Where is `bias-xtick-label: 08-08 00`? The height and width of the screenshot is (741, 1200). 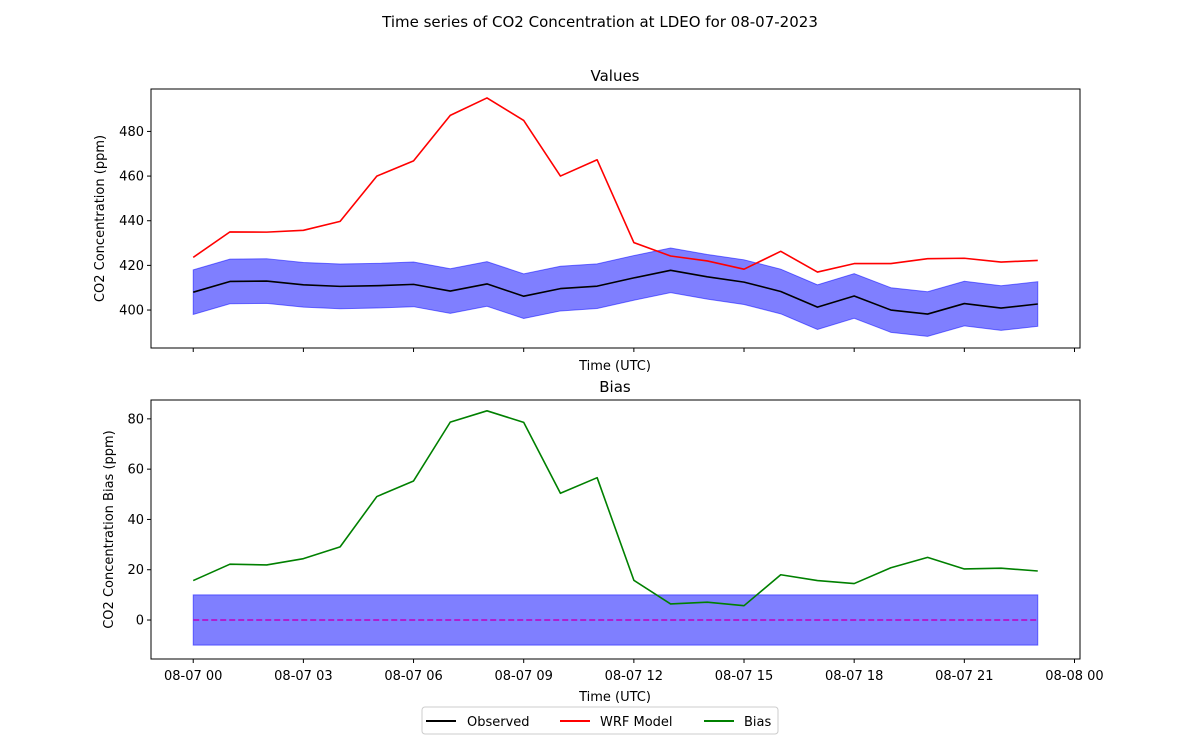 bias-xtick-label: 08-08 00 is located at coordinates (1074, 676).